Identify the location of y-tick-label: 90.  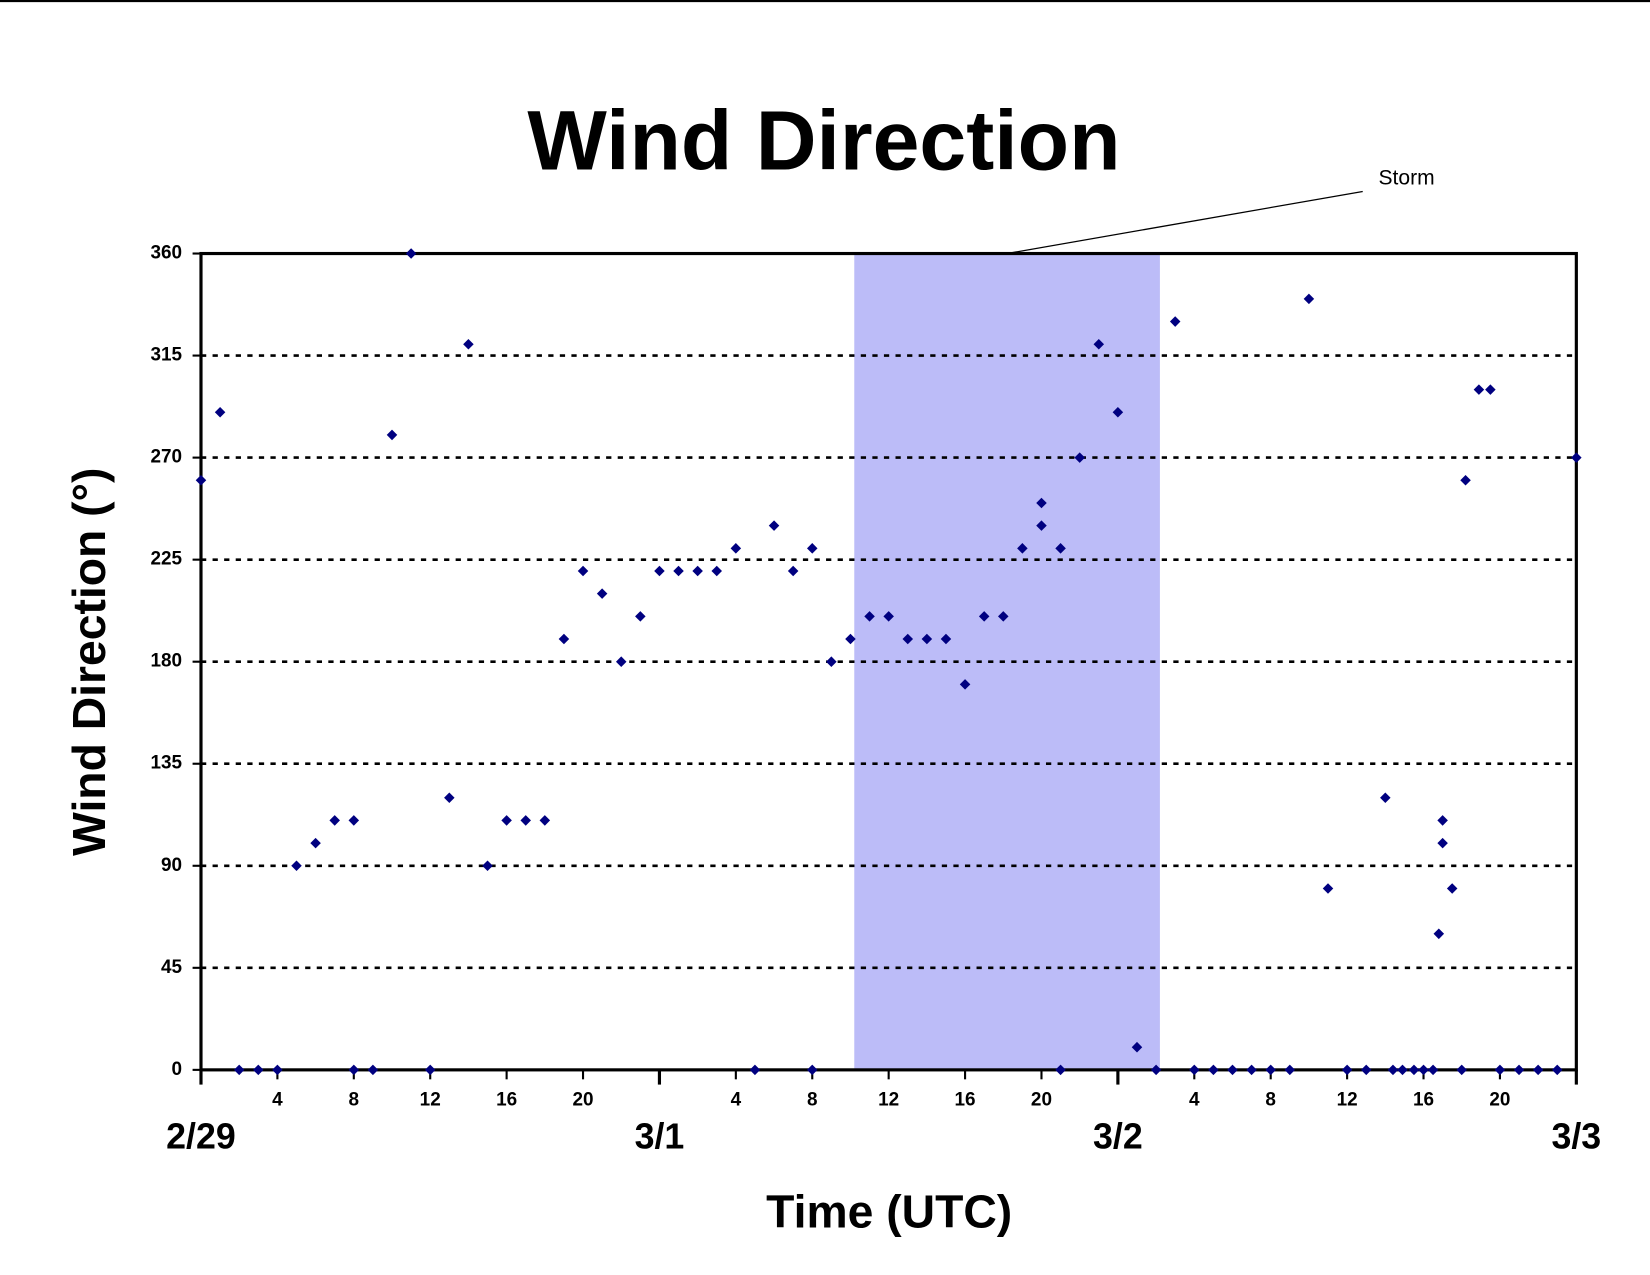
(171, 865).